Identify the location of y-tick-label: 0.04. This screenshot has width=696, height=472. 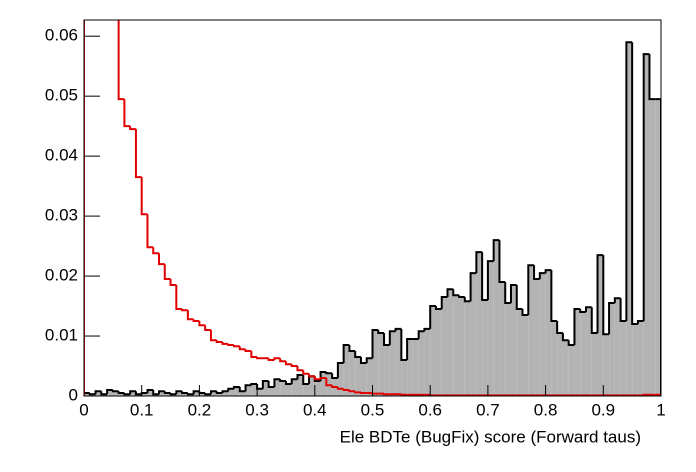
(61, 155).